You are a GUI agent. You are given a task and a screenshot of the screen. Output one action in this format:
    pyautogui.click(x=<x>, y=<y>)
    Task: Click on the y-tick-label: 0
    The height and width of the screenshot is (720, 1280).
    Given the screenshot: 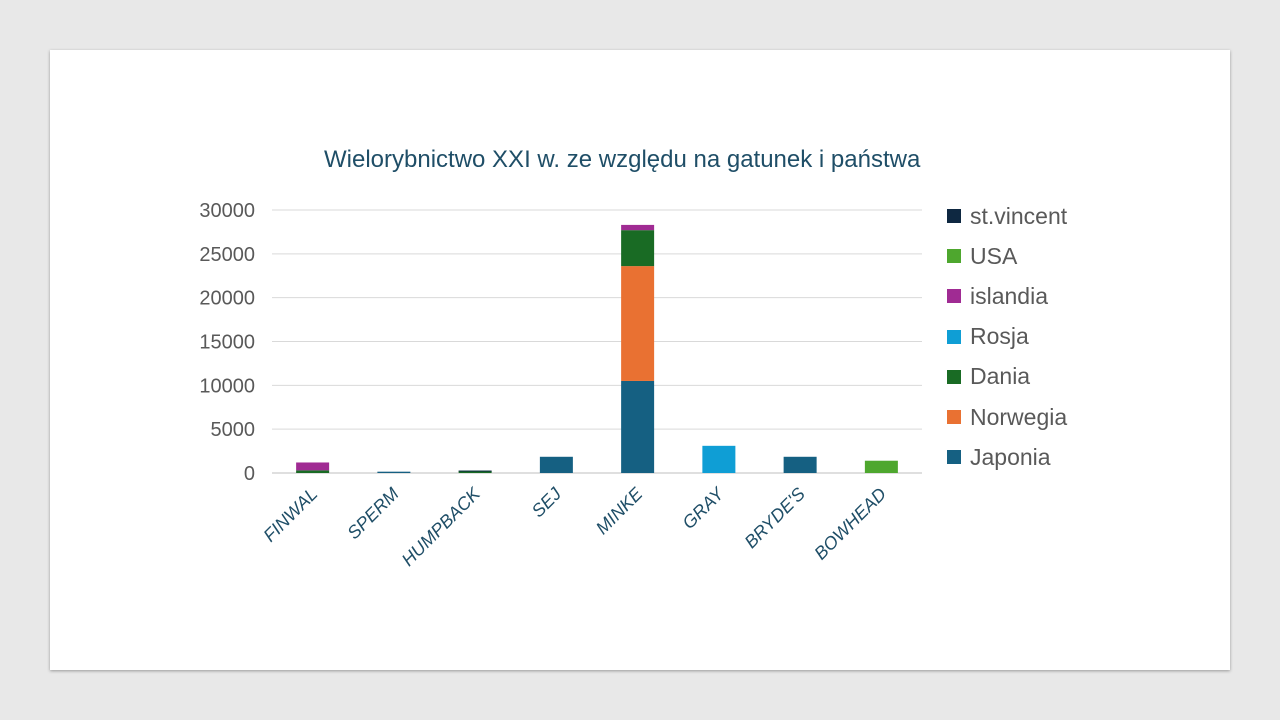 What is the action you would take?
    pyautogui.click(x=249, y=474)
    